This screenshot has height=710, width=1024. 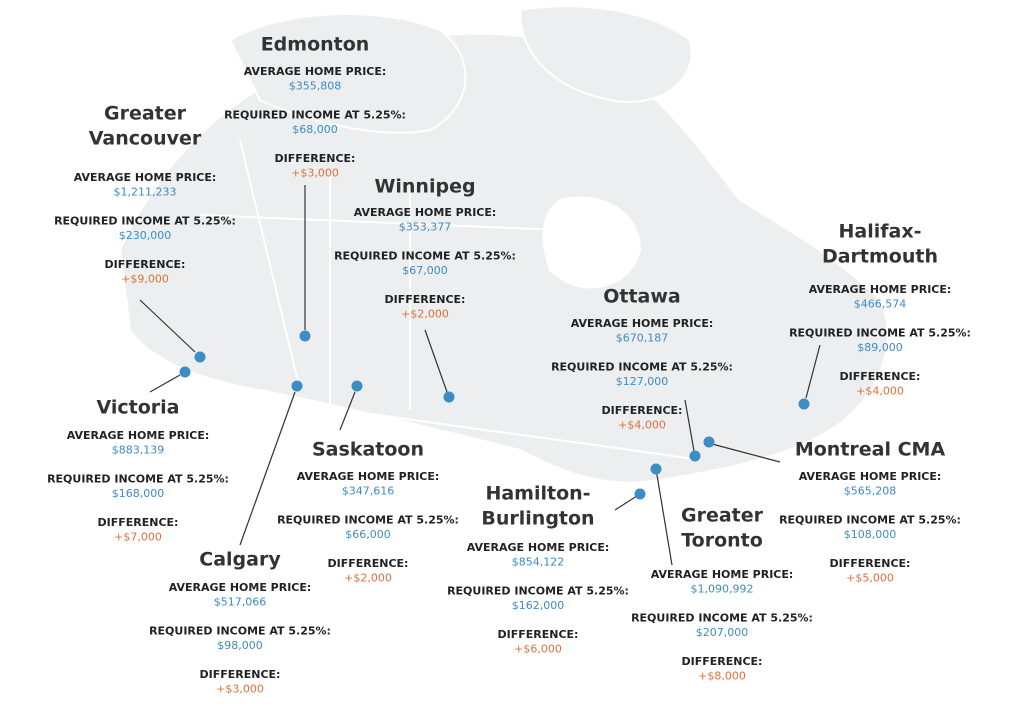 What do you see at coordinates (722, 589) in the screenshot?
I see `price-value: $1,090,992` at bounding box center [722, 589].